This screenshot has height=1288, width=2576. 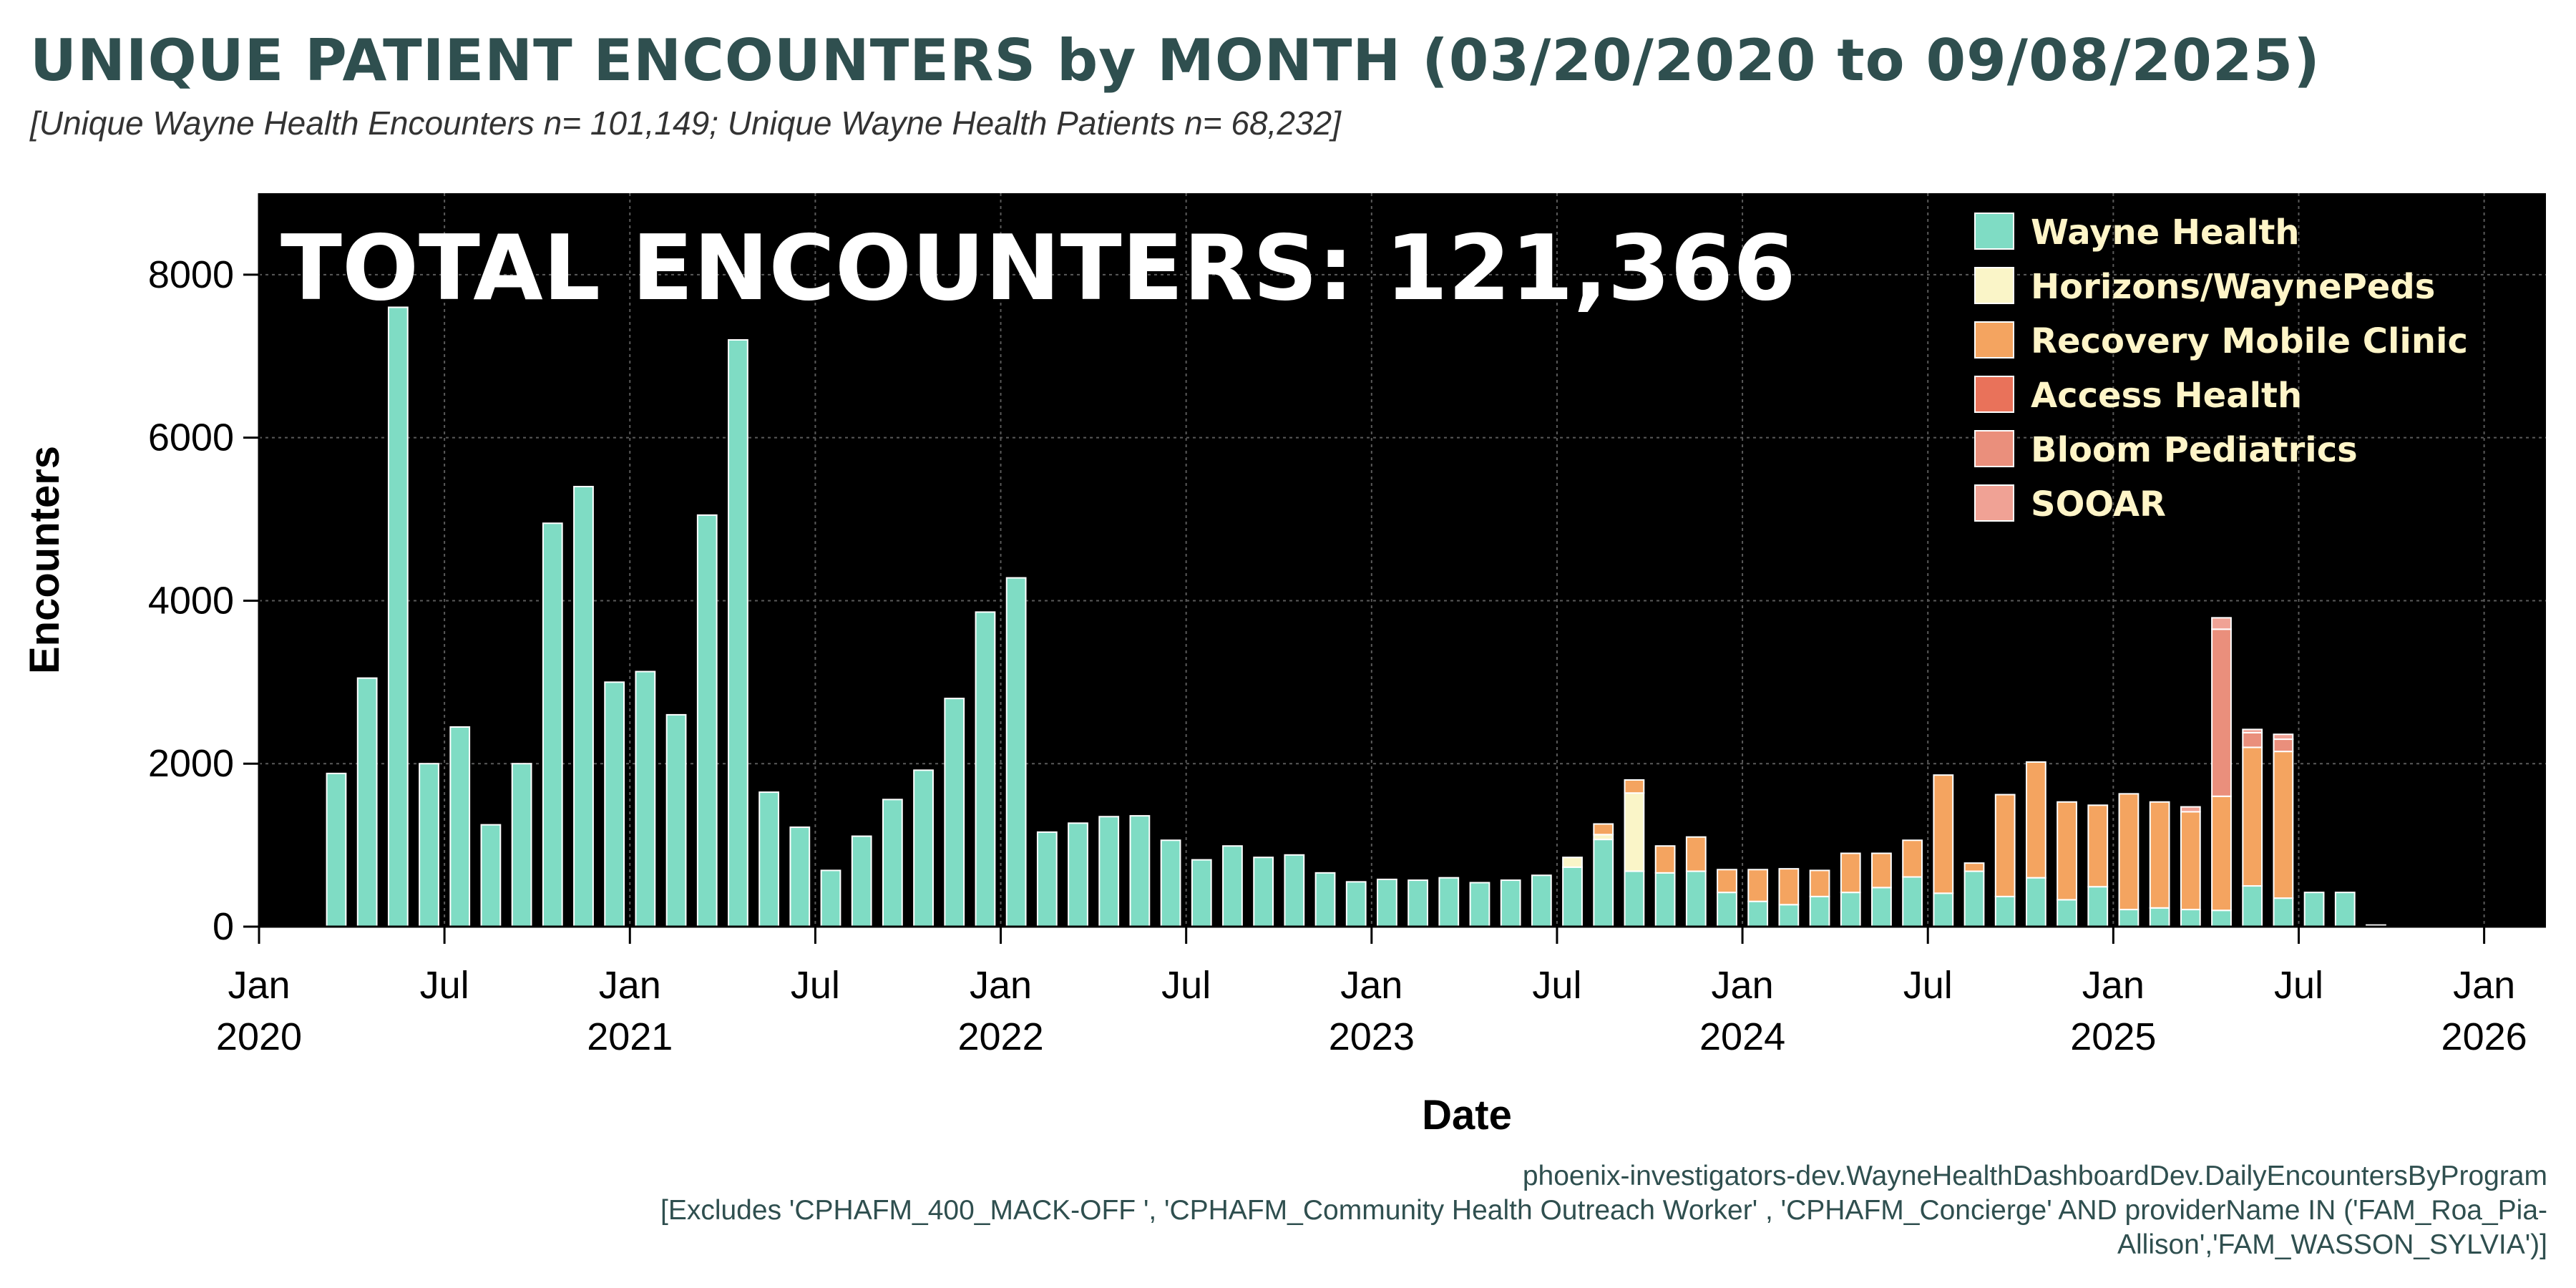 I want to click on legend-label: Recovery Mobile Clinic, so click(x=2249, y=341).